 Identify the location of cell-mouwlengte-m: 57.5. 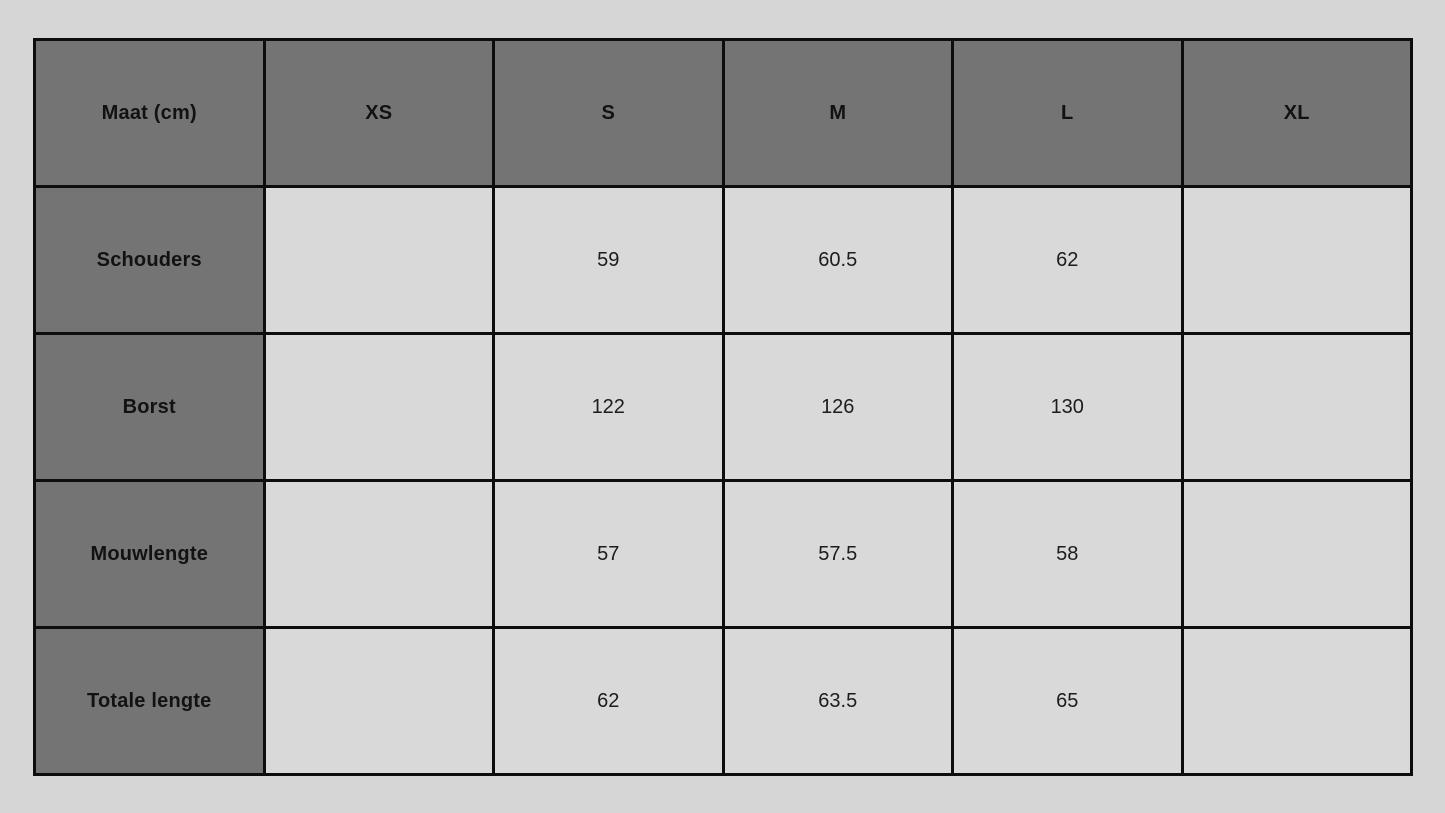
(837, 554).